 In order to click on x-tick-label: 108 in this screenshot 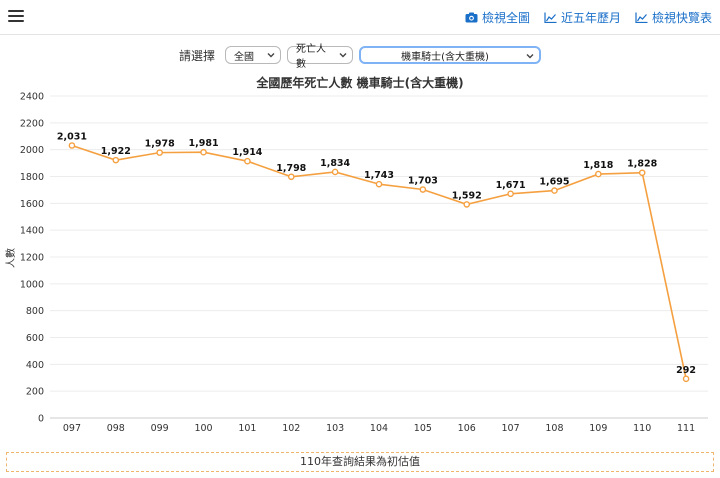, I will do `click(554, 428)`.